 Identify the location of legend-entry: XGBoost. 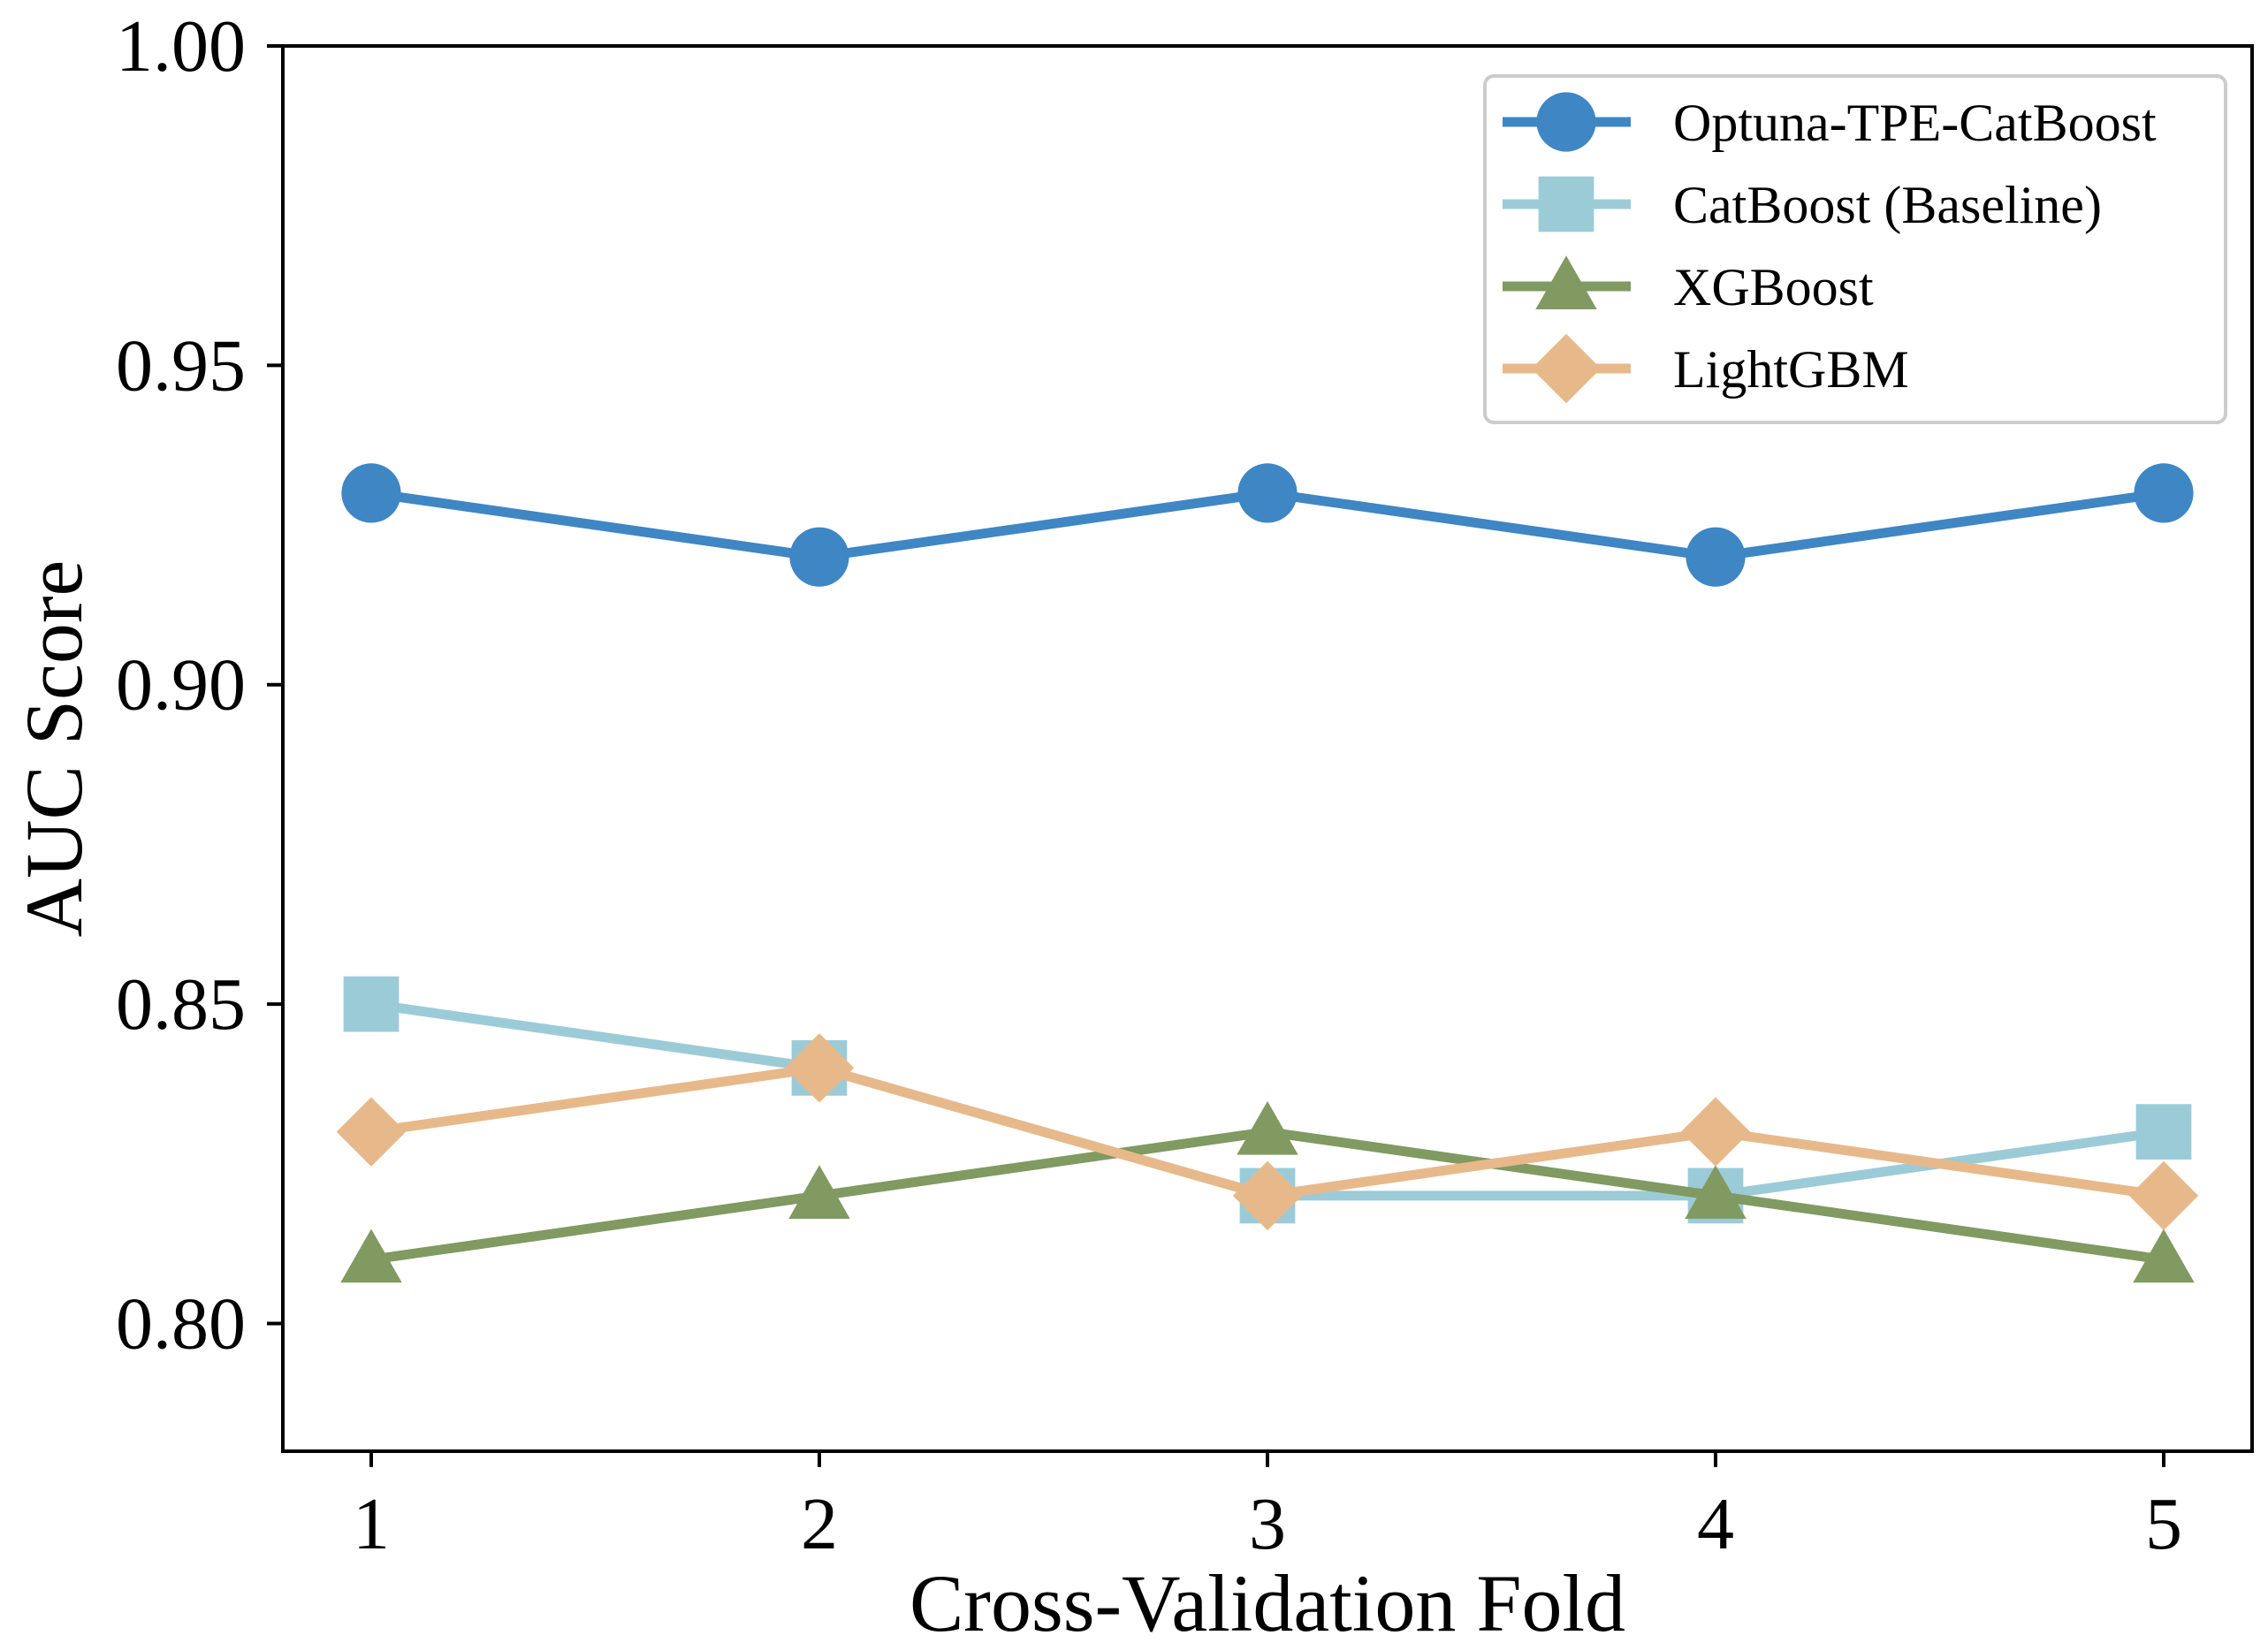
(1689, 285).